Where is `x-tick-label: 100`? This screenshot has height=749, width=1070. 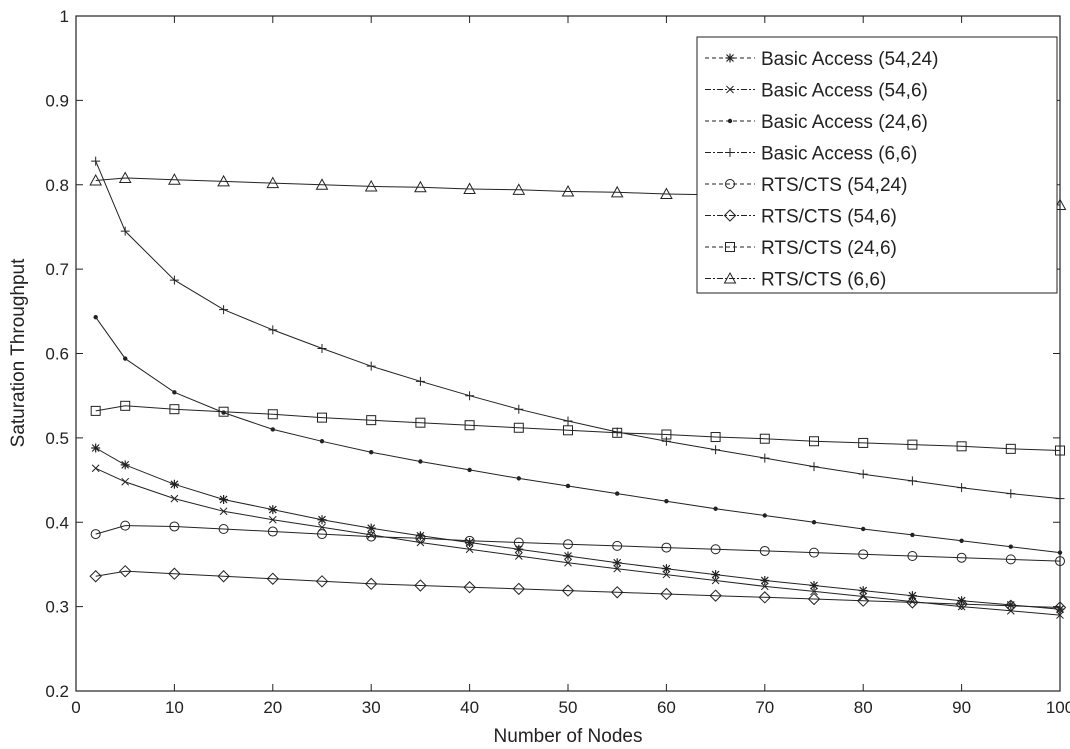 x-tick-label: 100 is located at coordinates (1058, 707).